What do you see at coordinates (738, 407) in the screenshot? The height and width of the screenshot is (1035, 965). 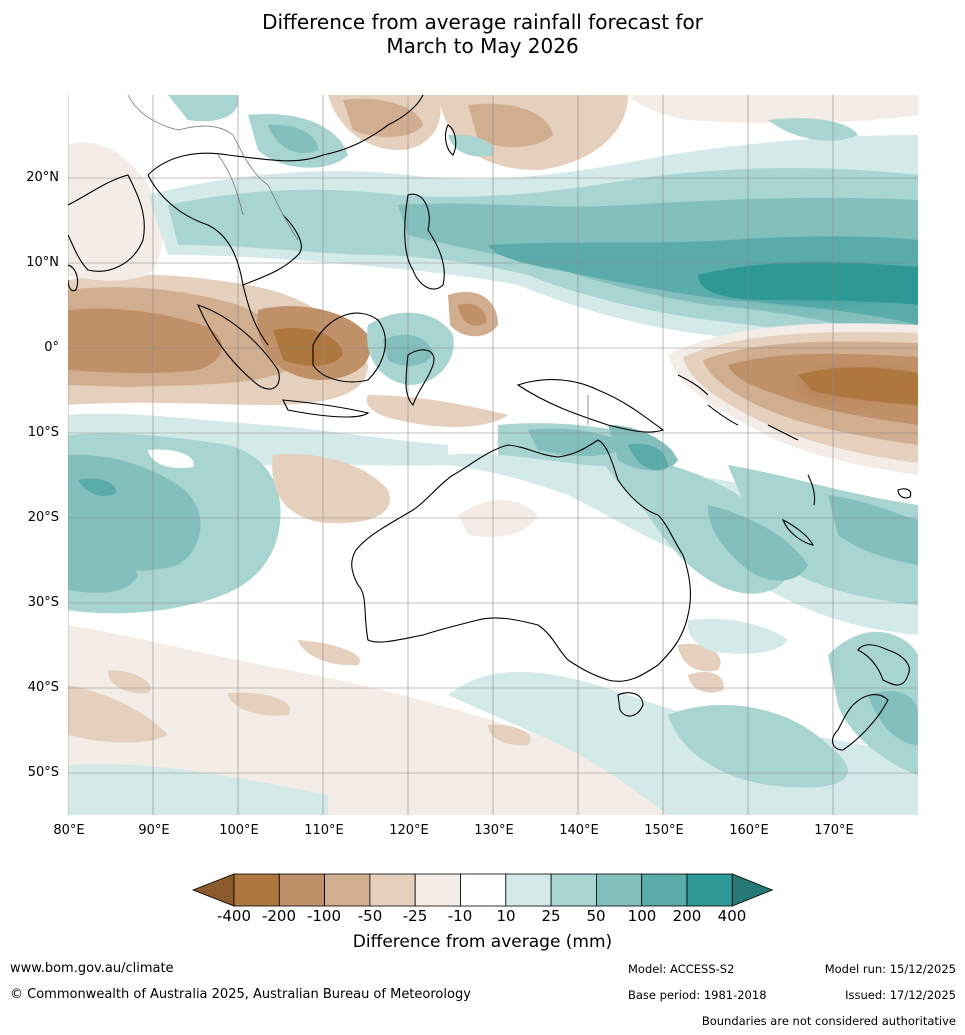 I see `solomon-islands-coast` at bounding box center [738, 407].